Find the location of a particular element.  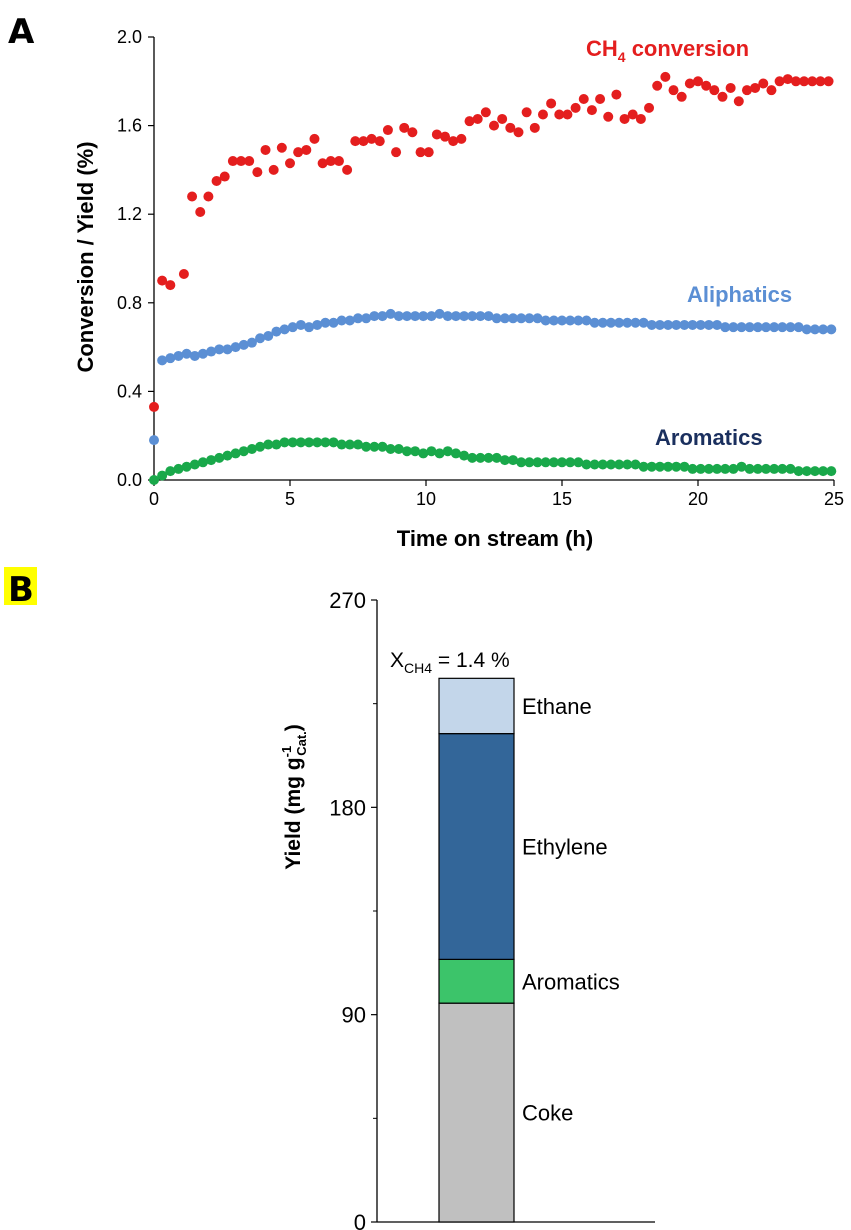

bar-segment-ethylene is located at coordinates (476, 846).